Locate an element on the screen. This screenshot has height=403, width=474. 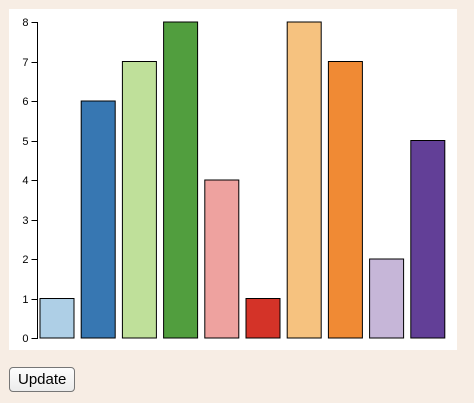
y-tick-label: 2 is located at coordinates (25, 260).